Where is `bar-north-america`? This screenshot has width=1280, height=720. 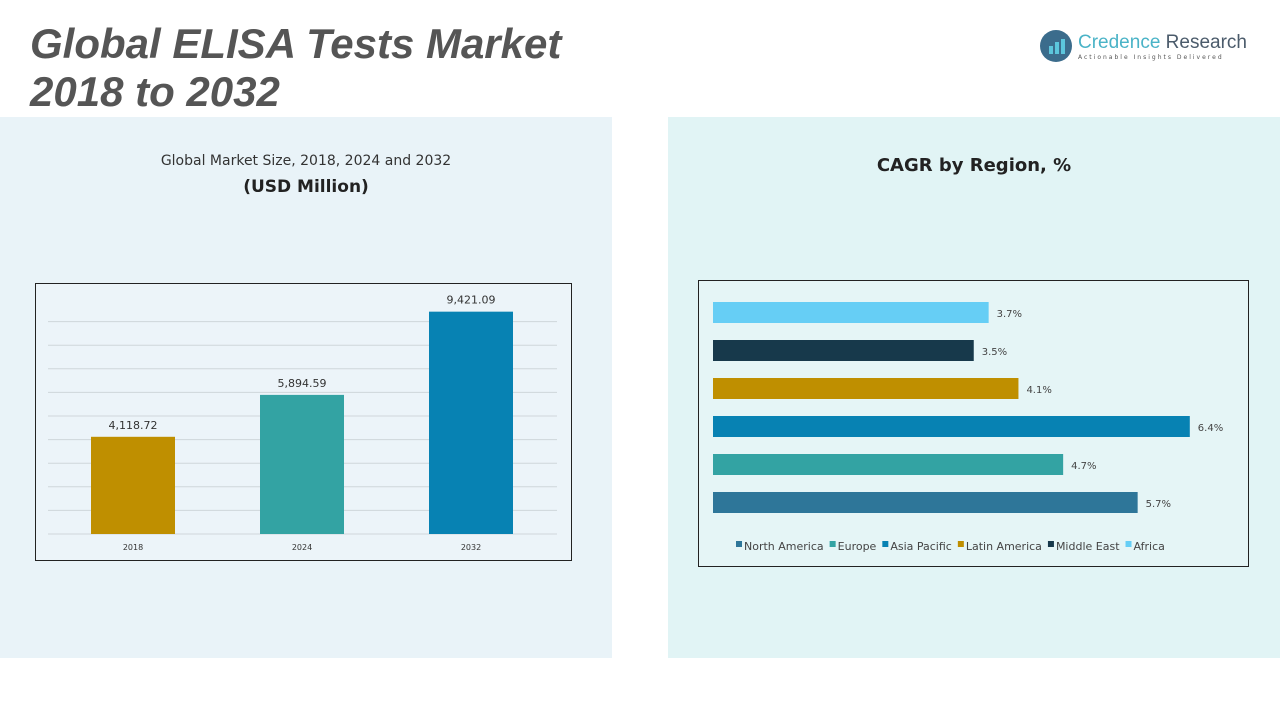
bar-north-america is located at coordinates (925, 502).